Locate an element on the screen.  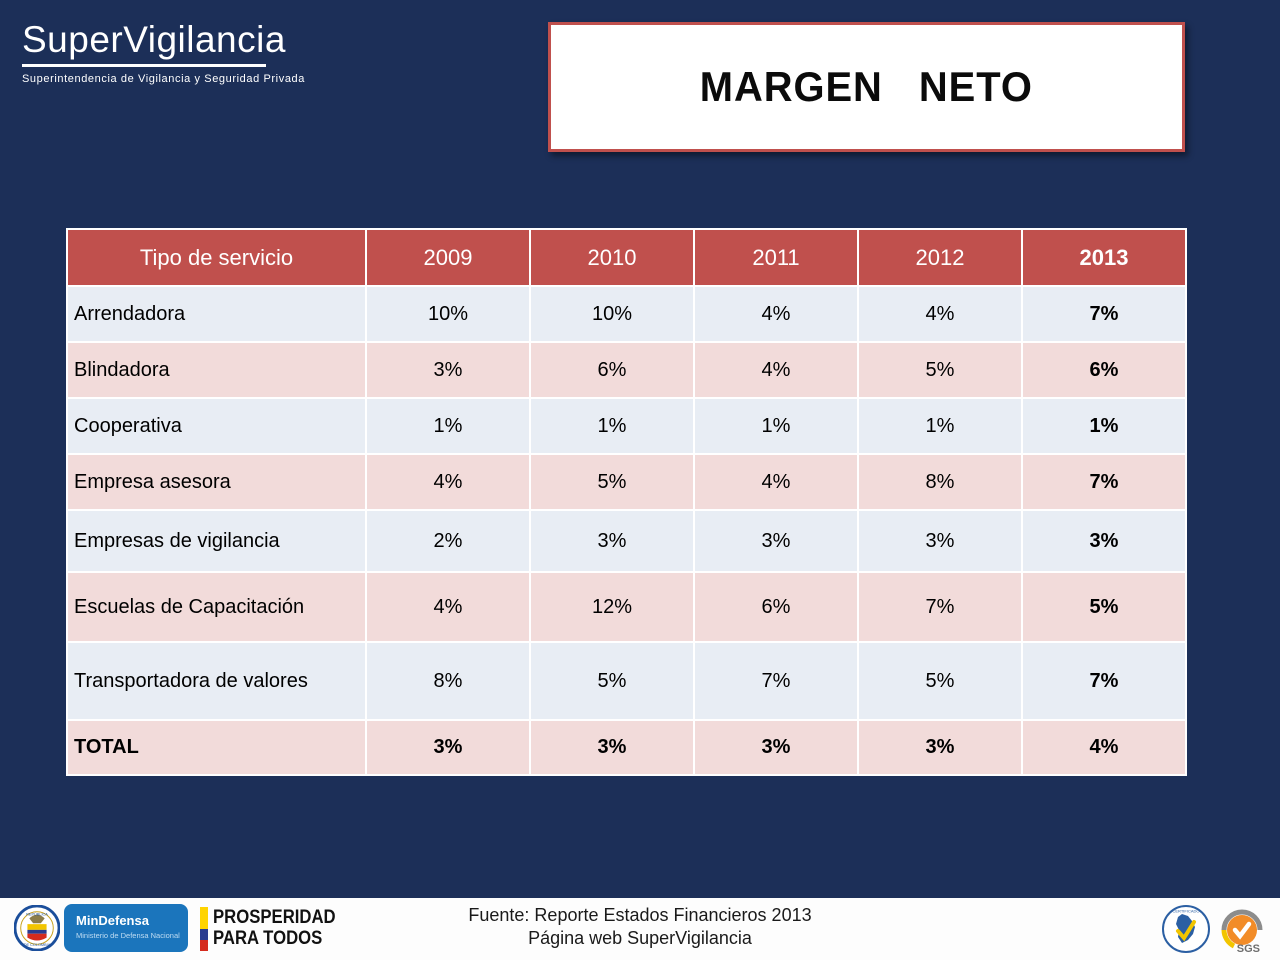
table-row: Blindadora 3% 6% 4% 5% 6% is located at coordinates (626, 370).